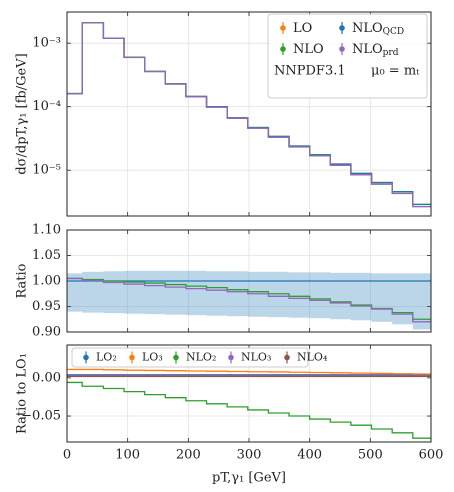 This screenshot has width=454, height=492. I want to click on legend-label: NLOQCD, so click(378, 29).